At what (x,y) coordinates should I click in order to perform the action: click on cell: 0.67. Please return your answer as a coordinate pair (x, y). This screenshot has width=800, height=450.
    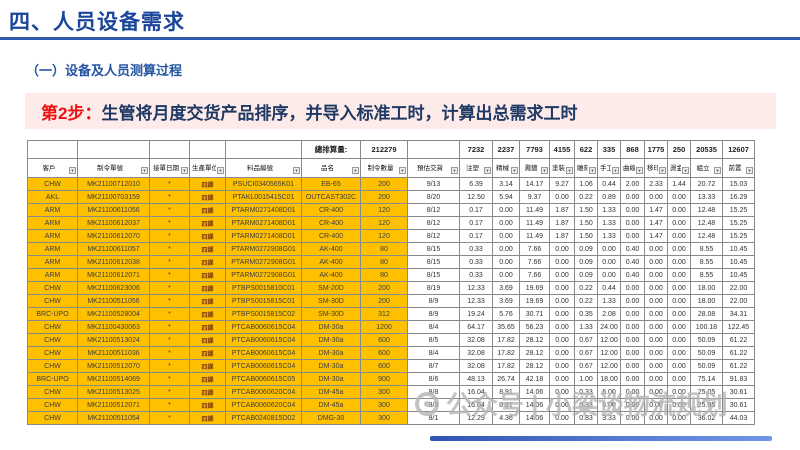
    Looking at the image, I should click on (586, 366).